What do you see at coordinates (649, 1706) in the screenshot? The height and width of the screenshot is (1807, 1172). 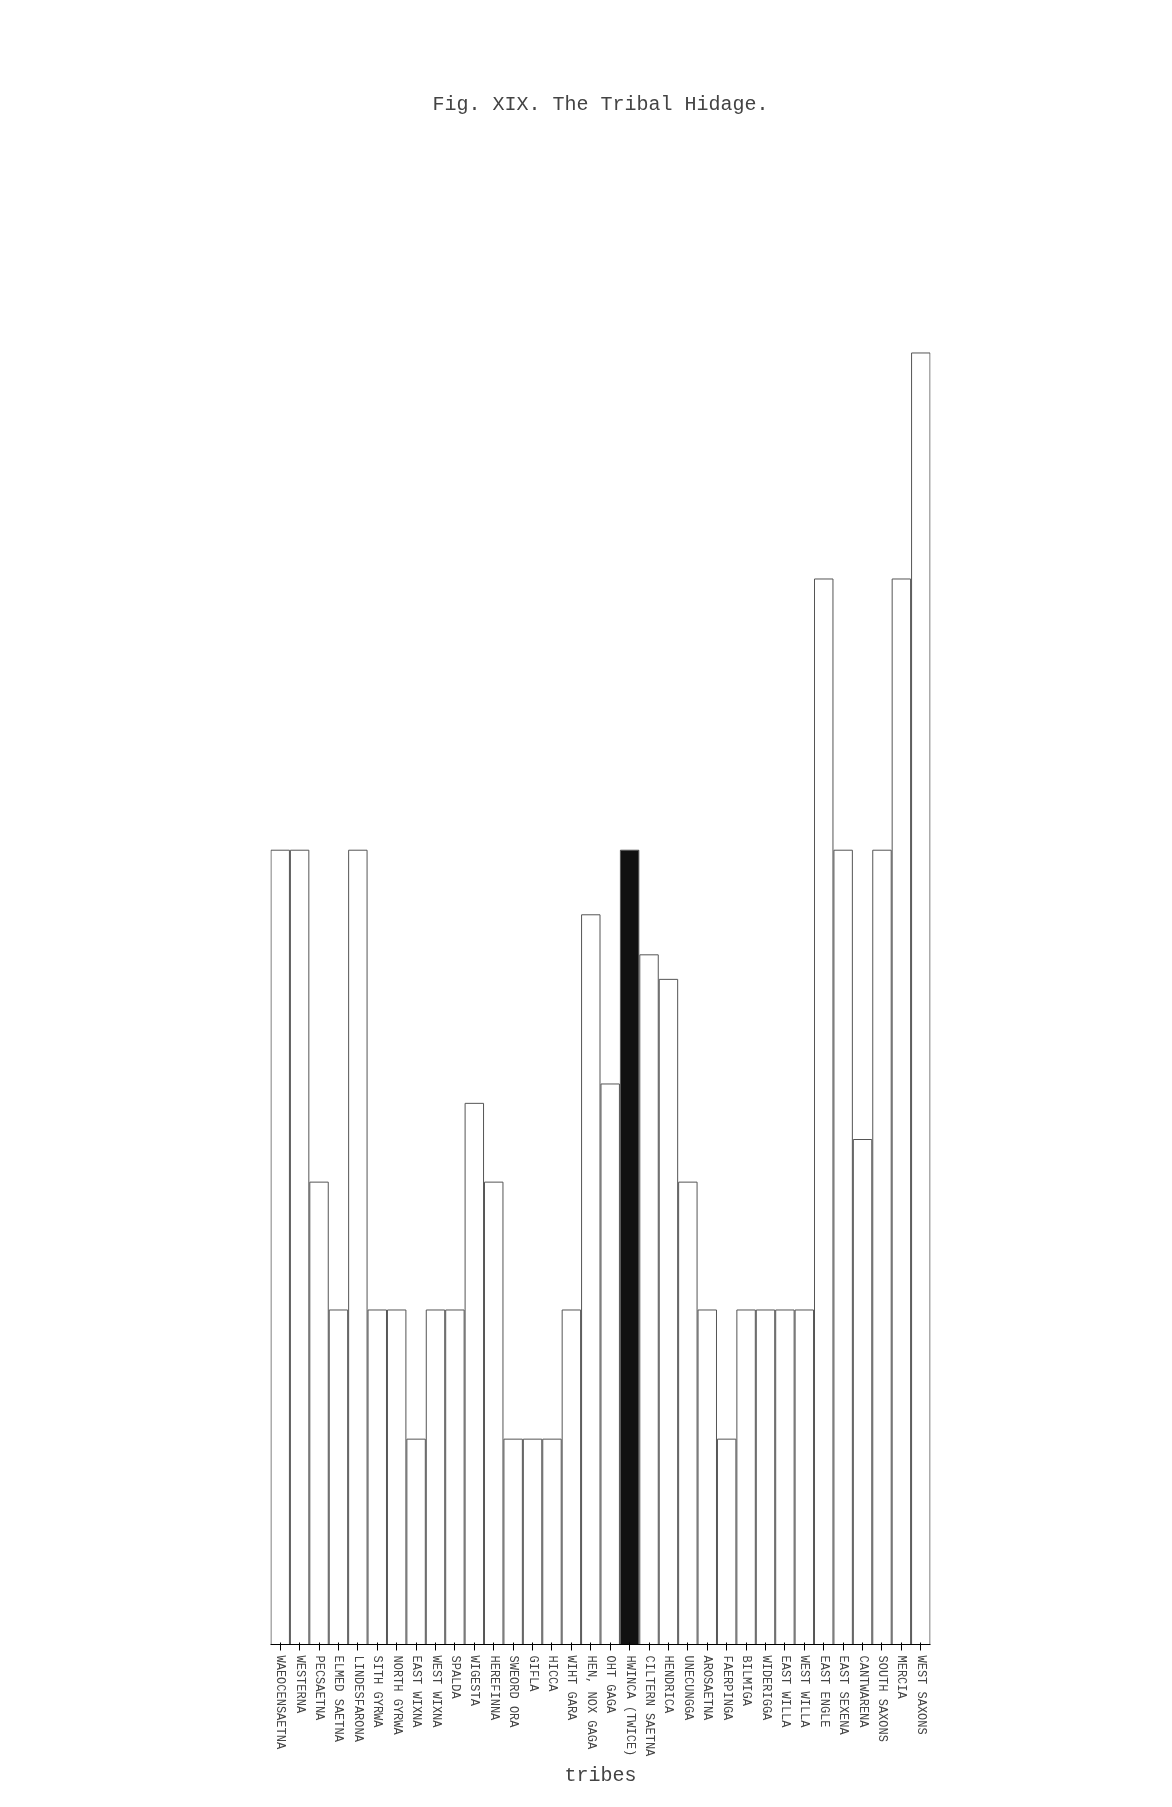 I see `x-tick-label: CILTERN SAETNA` at bounding box center [649, 1706].